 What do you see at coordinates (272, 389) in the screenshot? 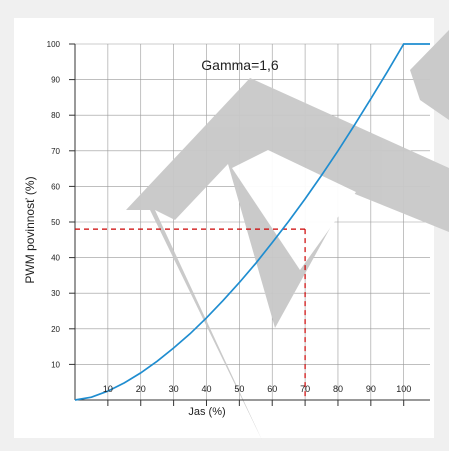
I see `x-tick-label: 60` at bounding box center [272, 389].